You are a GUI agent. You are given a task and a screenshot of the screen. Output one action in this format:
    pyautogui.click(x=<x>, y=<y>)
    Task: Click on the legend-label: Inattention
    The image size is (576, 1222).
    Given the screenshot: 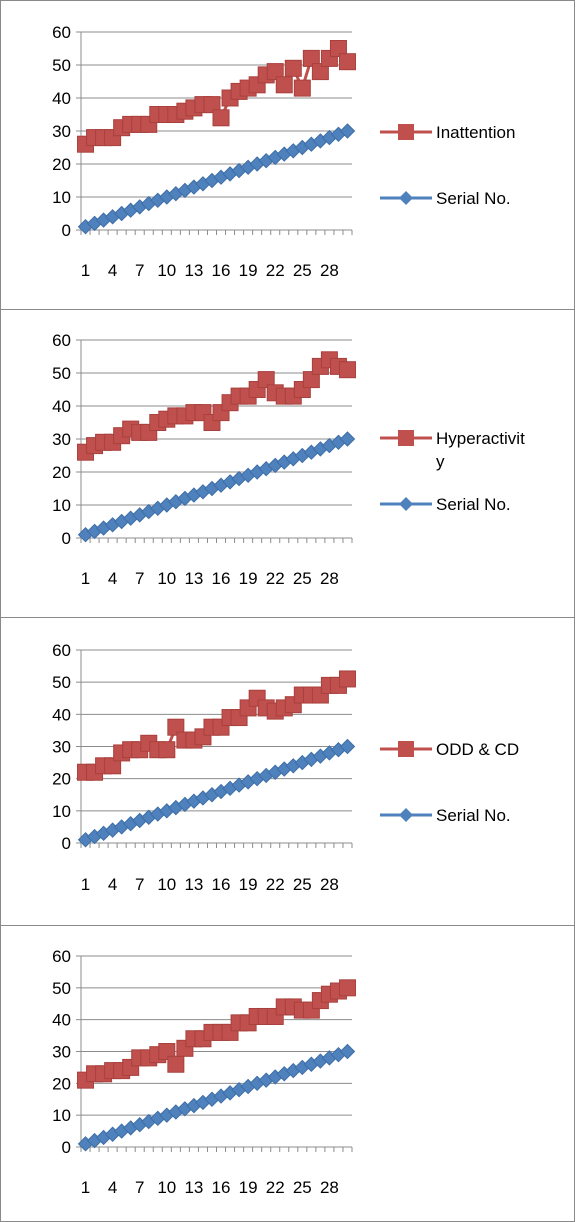 What is the action you would take?
    pyautogui.click(x=475, y=132)
    